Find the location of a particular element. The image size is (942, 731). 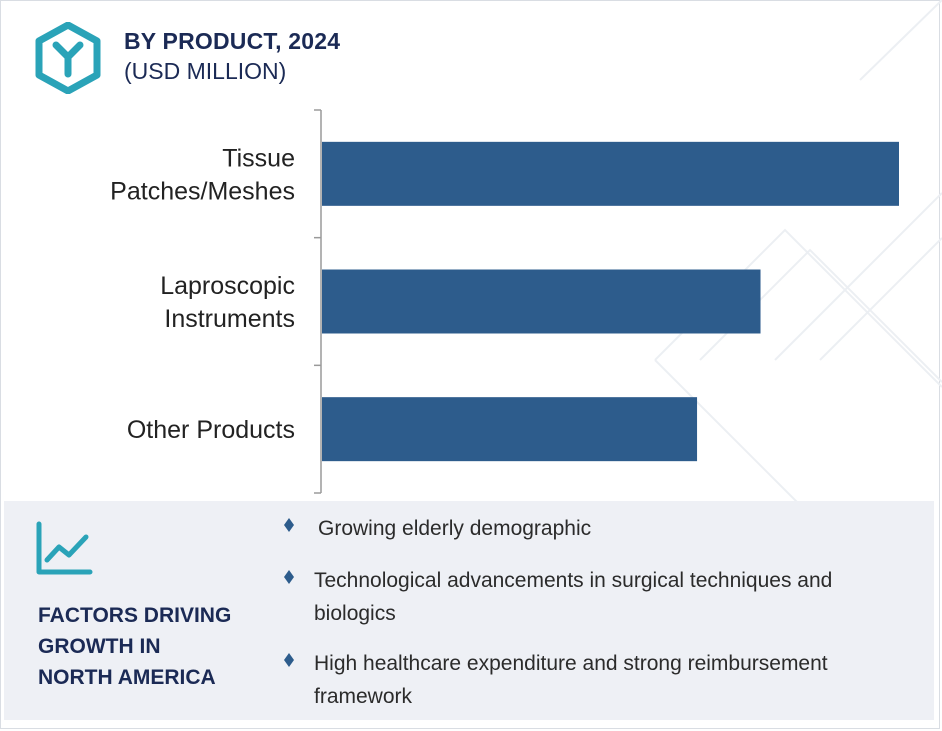

category-label: Other Products is located at coordinates (211, 430).